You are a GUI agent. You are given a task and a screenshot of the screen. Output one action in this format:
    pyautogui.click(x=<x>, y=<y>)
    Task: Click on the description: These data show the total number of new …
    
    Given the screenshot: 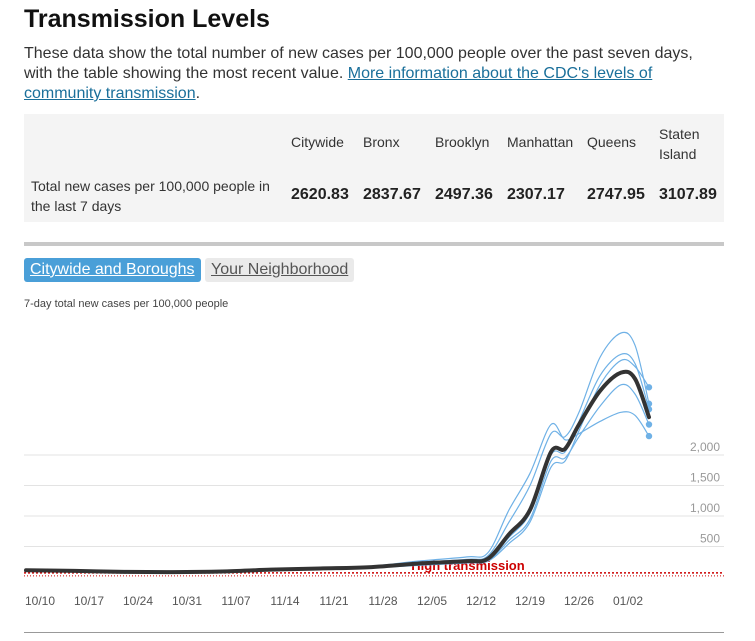 What is the action you would take?
    pyautogui.click(x=369, y=74)
    